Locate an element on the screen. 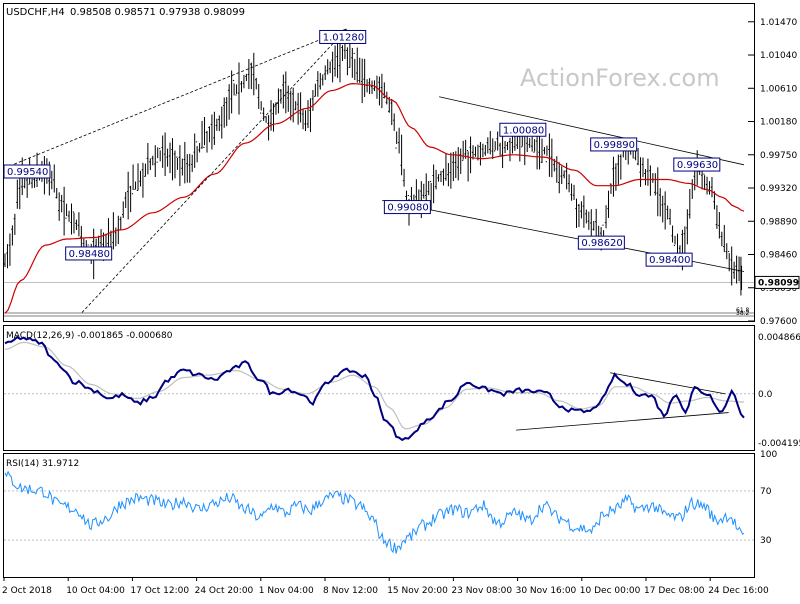 The width and height of the screenshot is (800, 604). price-label: 0.98400 is located at coordinates (669, 260).